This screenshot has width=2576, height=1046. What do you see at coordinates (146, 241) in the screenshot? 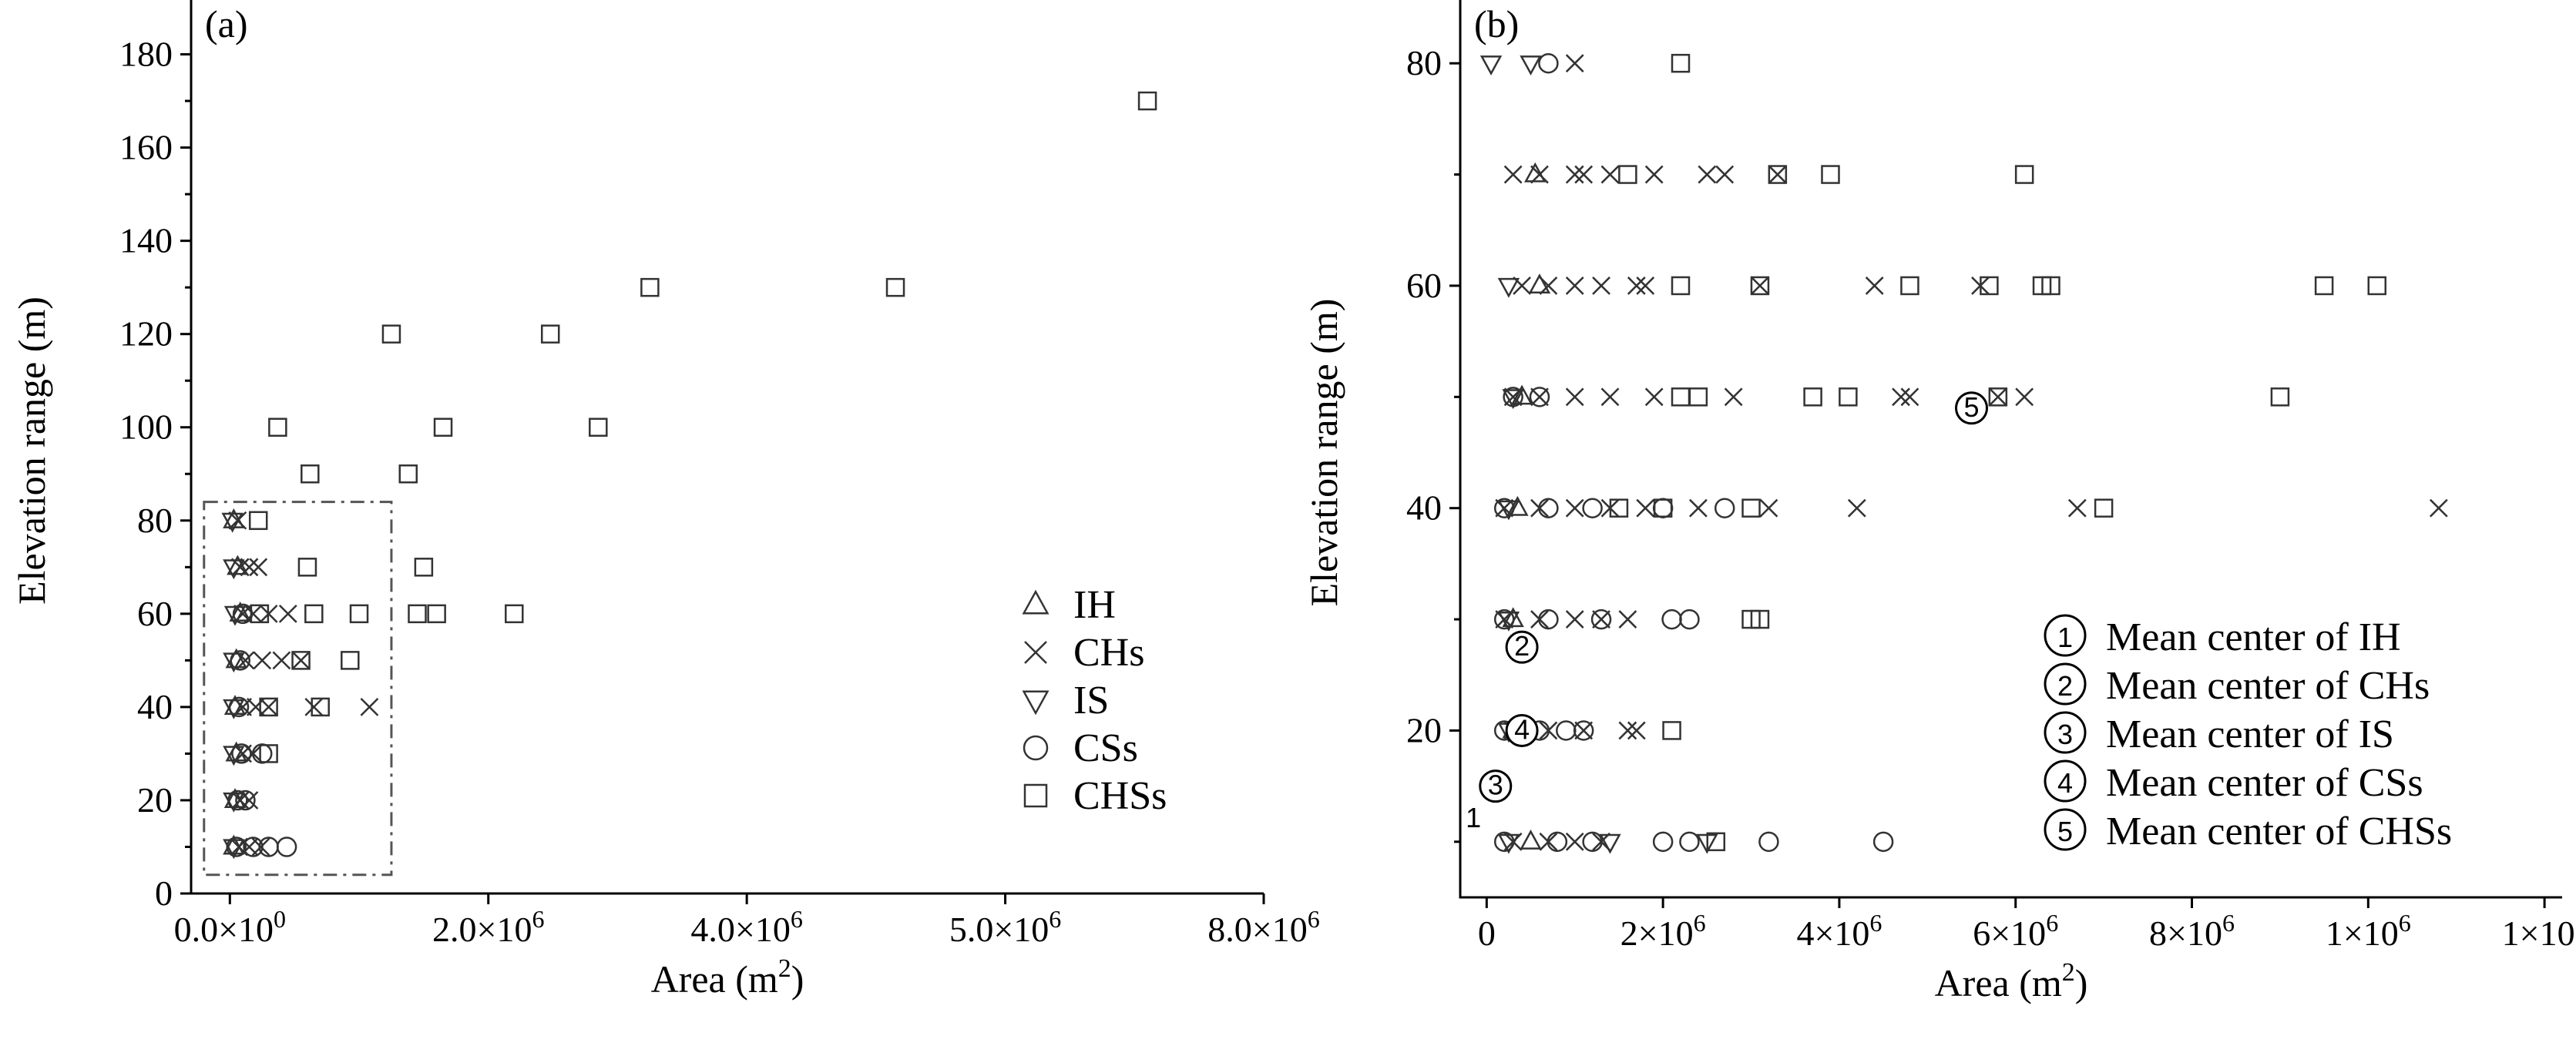
I see `y-tick-label: 140` at bounding box center [146, 241].